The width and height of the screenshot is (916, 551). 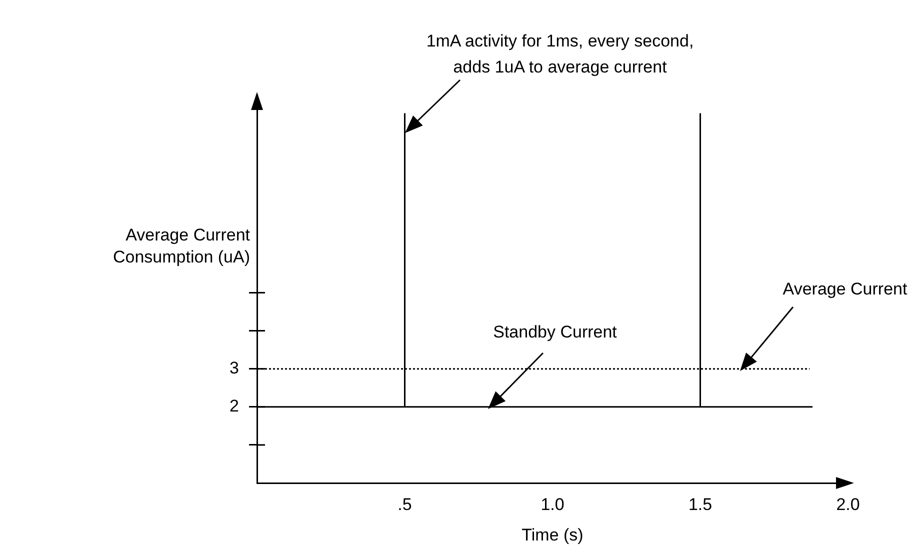 What do you see at coordinates (234, 368) in the screenshot?
I see `y-tick-label: 3` at bounding box center [234, 368].